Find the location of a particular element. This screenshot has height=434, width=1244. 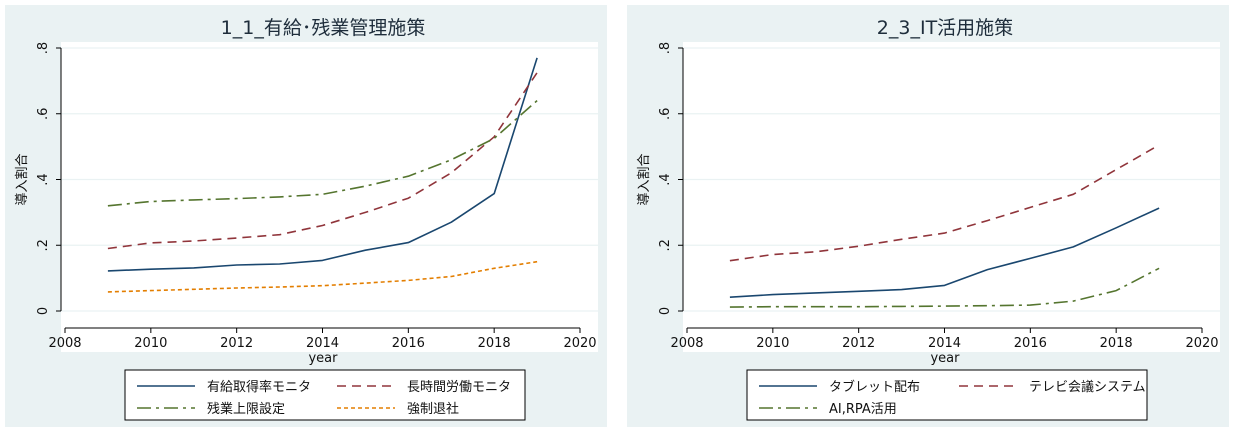

left-x-tick-label-2: 2012 is located at coordinates (236, 343).